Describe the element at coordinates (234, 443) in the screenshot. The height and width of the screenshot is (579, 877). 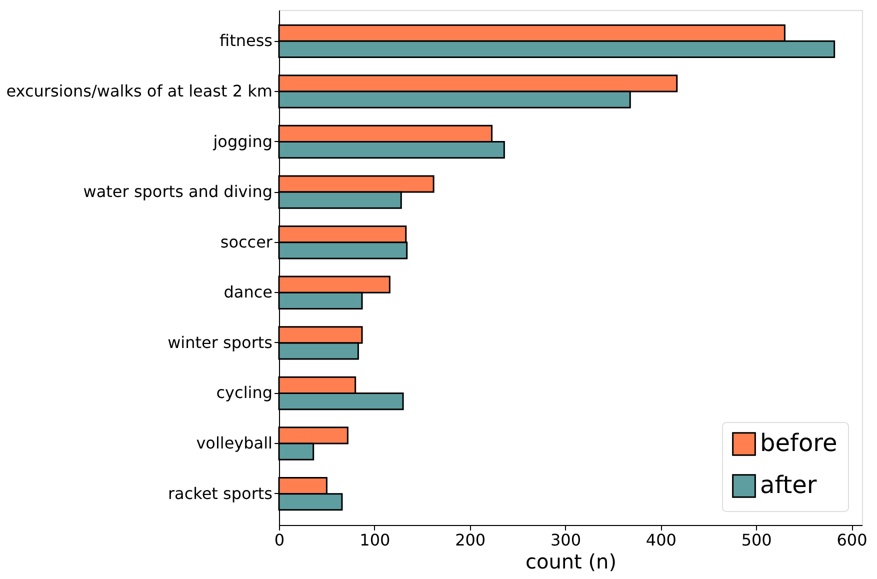
I see `y-tick-label: volleyball` at that location.